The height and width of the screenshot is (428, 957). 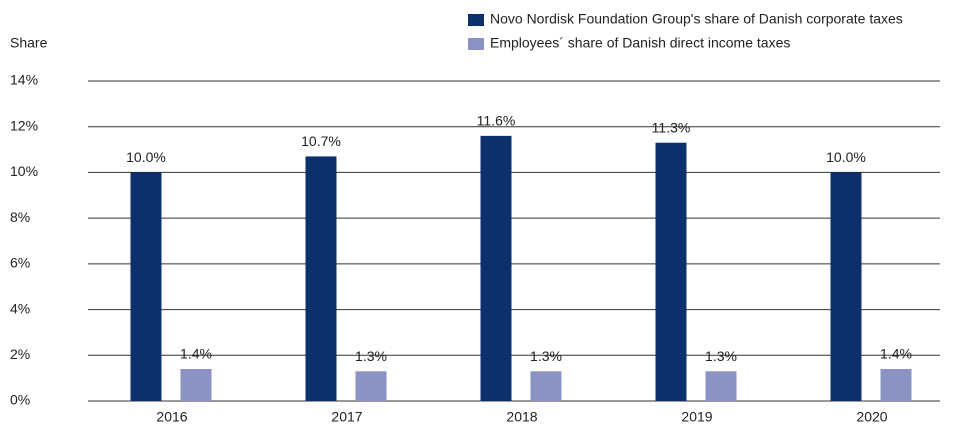 I want to click on x-tick-label: 2020, so click(x=871, y=417).